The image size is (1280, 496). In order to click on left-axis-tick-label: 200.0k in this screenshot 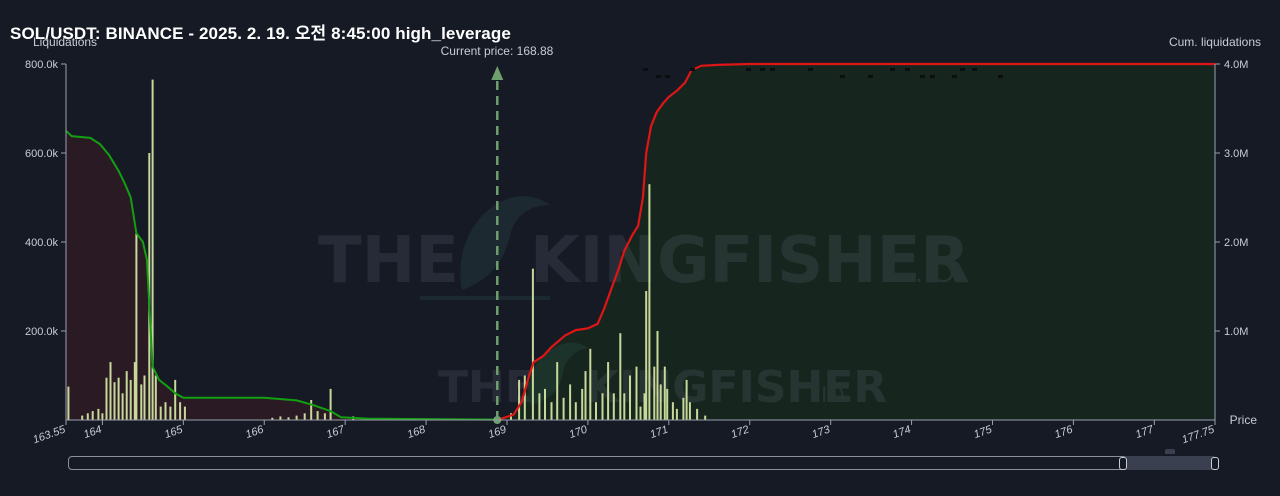, I will do `click(42, 332)`.